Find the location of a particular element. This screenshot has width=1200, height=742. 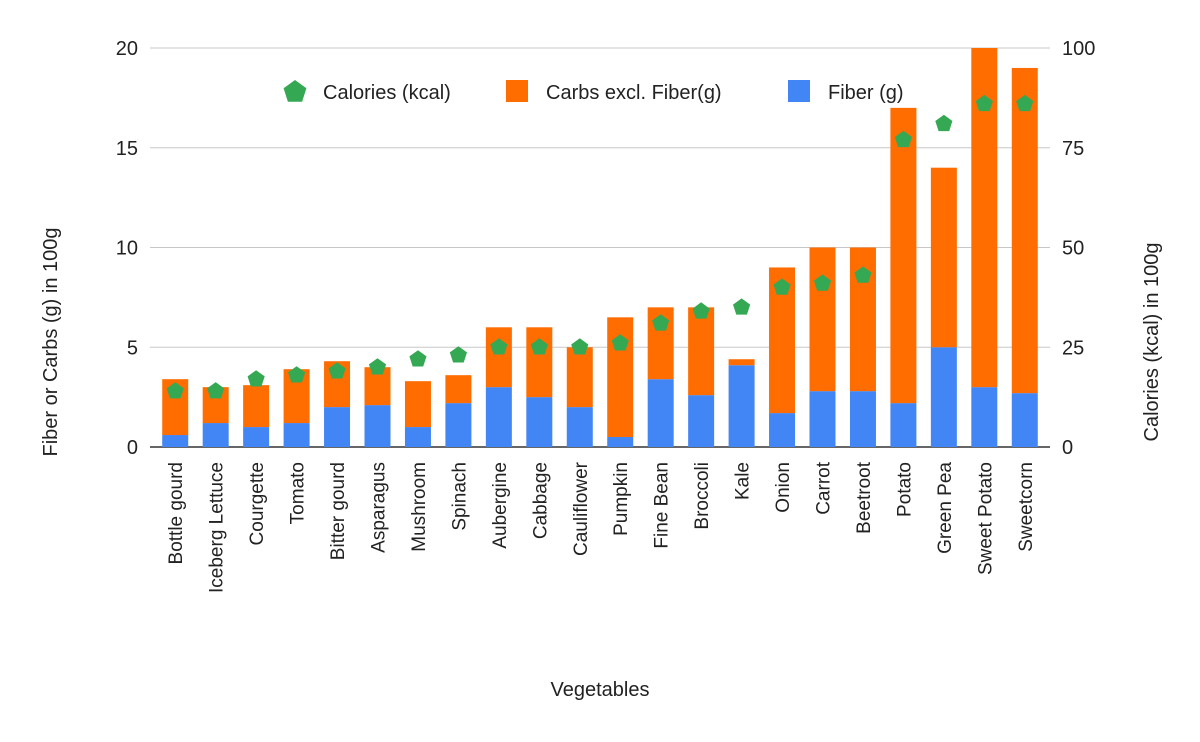

category-label: Bottle gourd is located at coordinates (176, 513).